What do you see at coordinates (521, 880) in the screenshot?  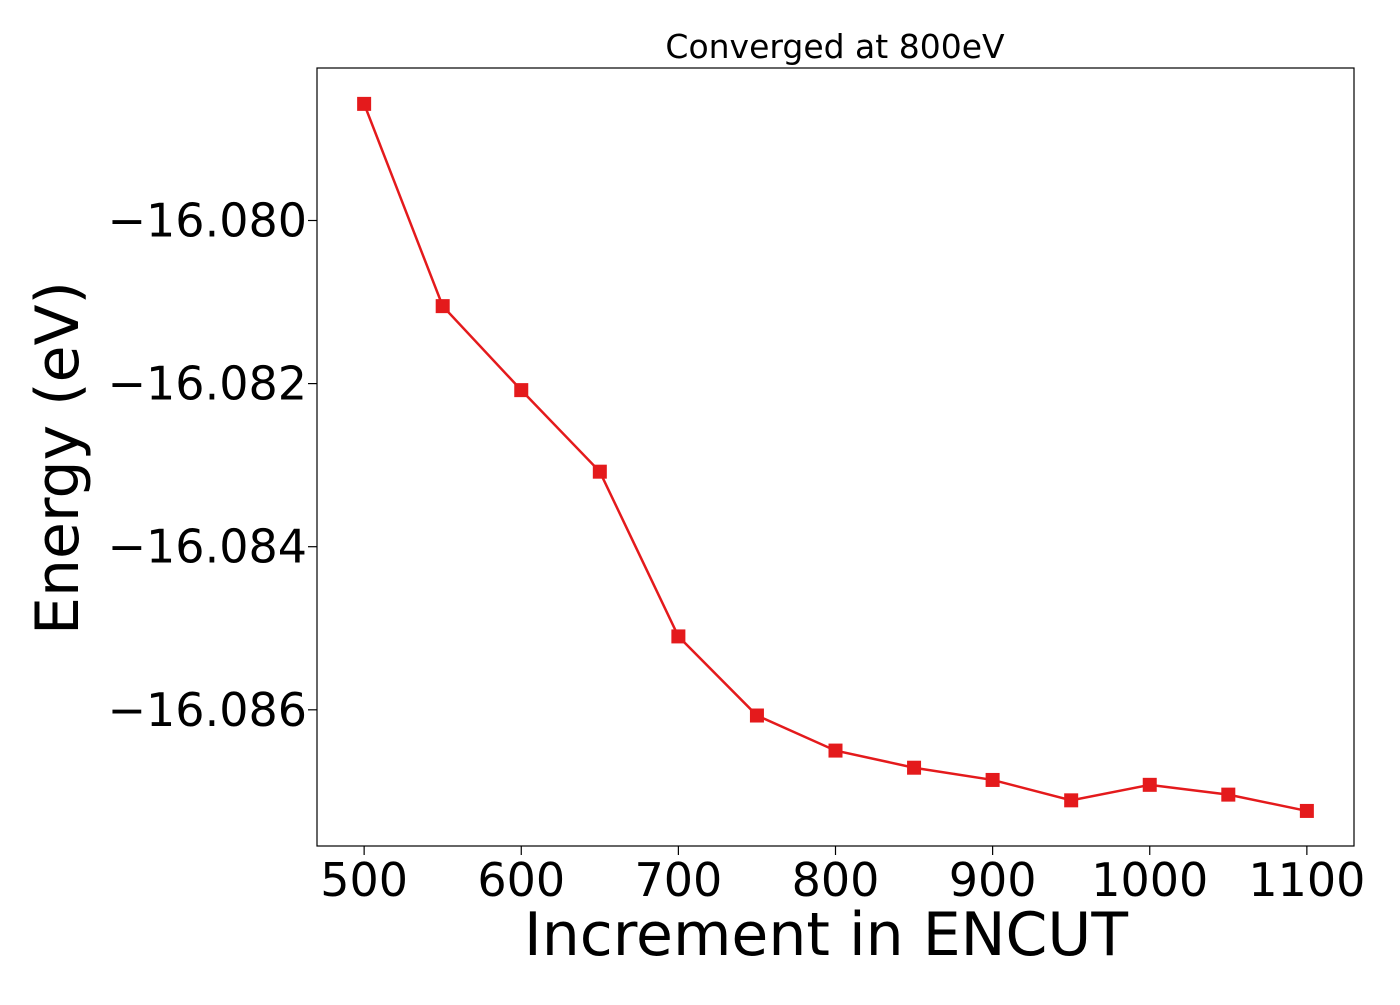 I see `x-tick-label: 600` at bounding box center [521, 880].